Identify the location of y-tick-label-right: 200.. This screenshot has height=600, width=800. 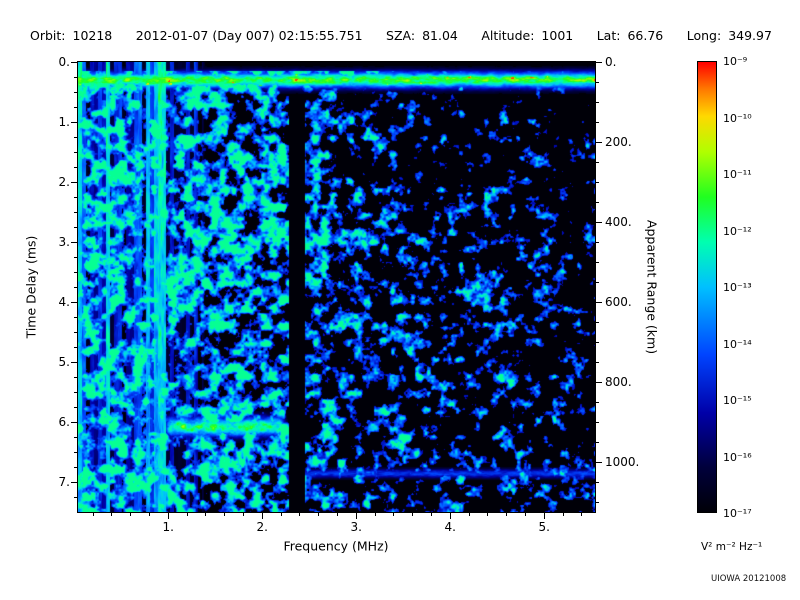
(618, 142).